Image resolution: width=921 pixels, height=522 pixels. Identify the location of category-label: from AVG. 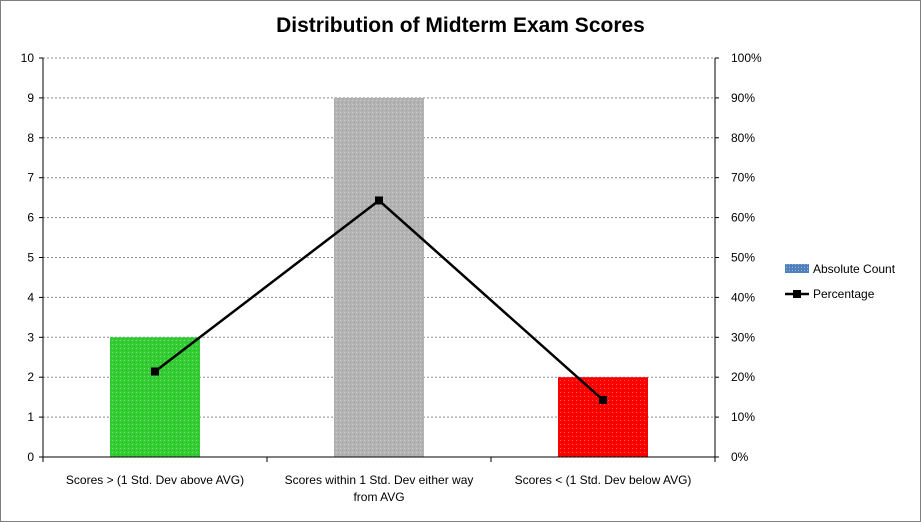
(378, 497).